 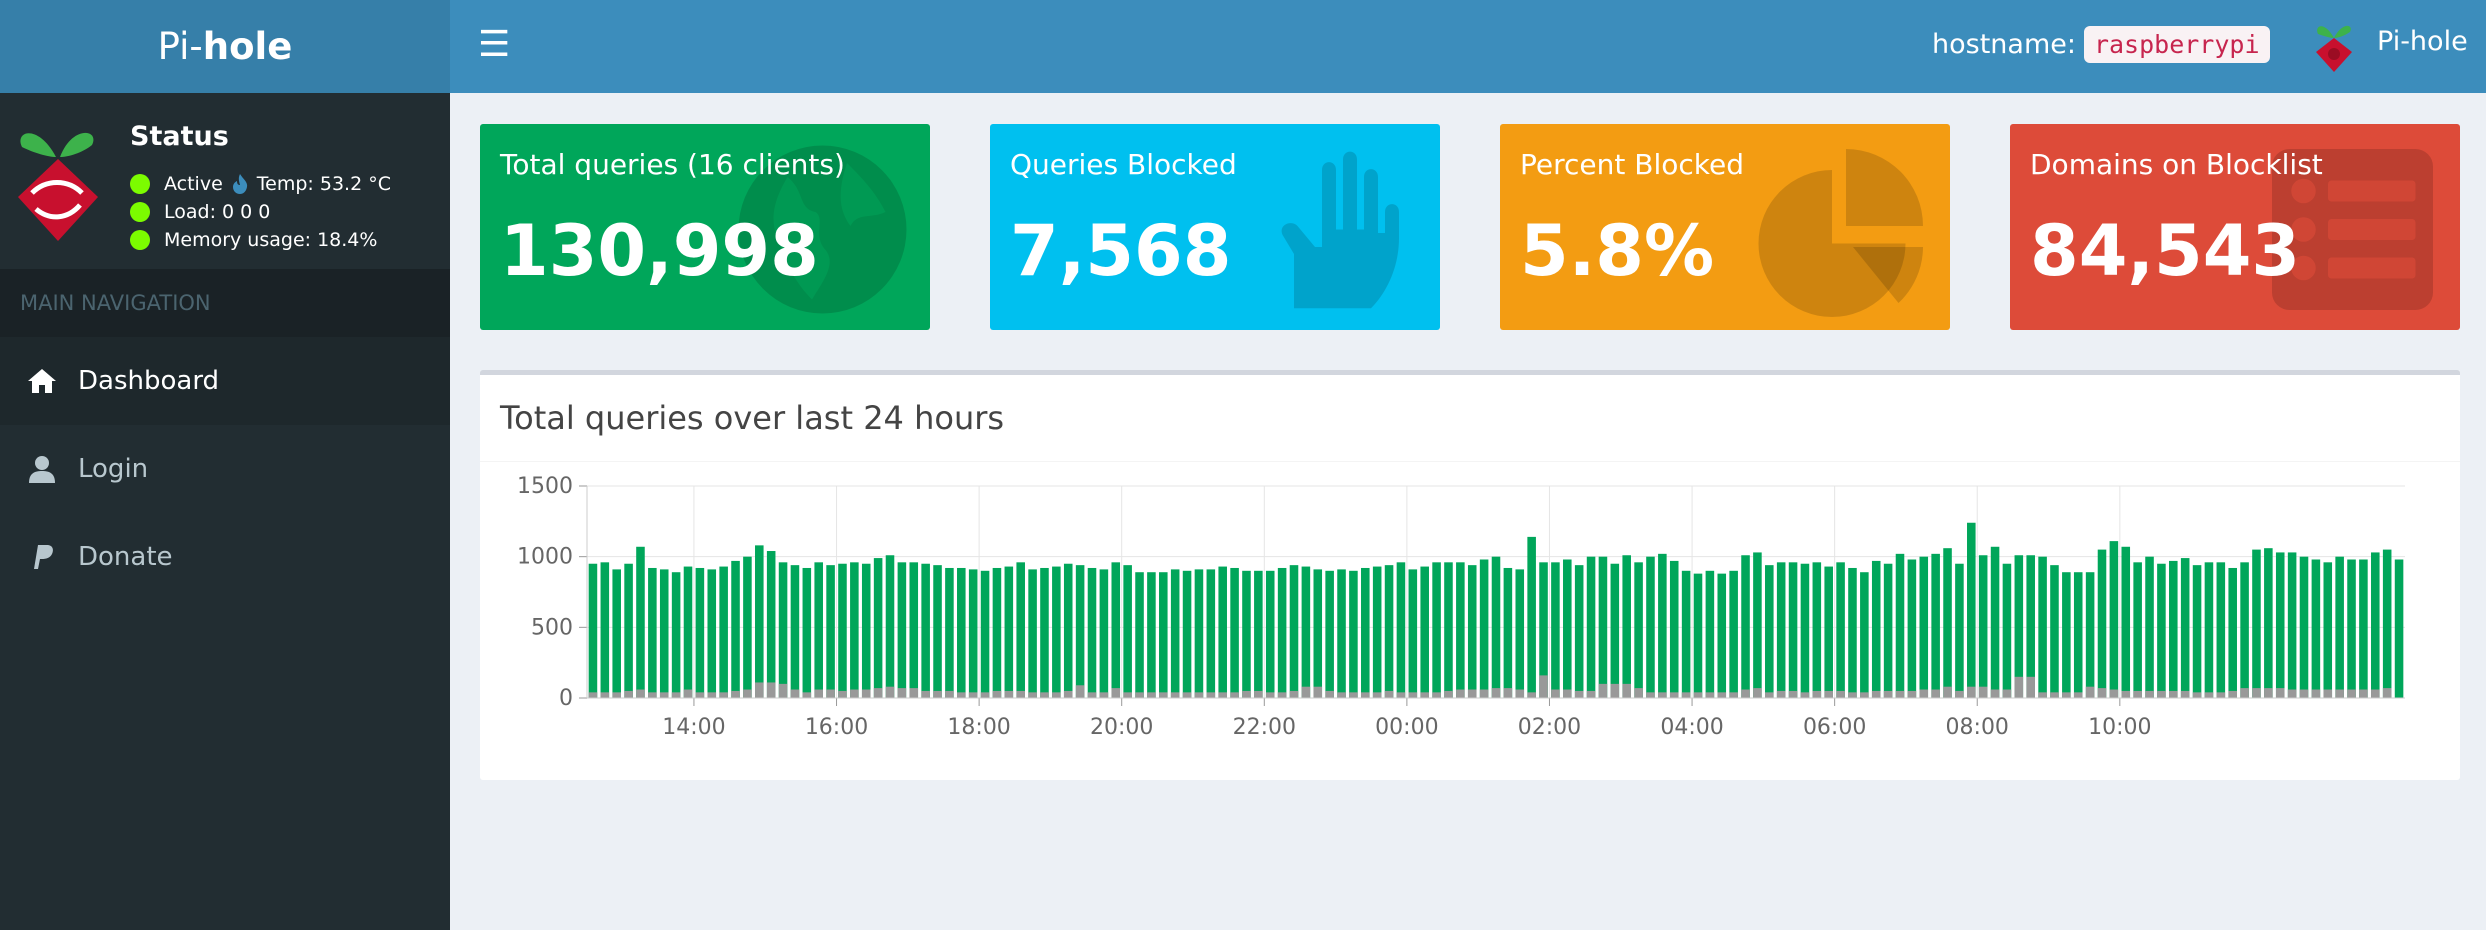 I want to click on brand-logo: Pi-hole, so click(x=225, y=46).